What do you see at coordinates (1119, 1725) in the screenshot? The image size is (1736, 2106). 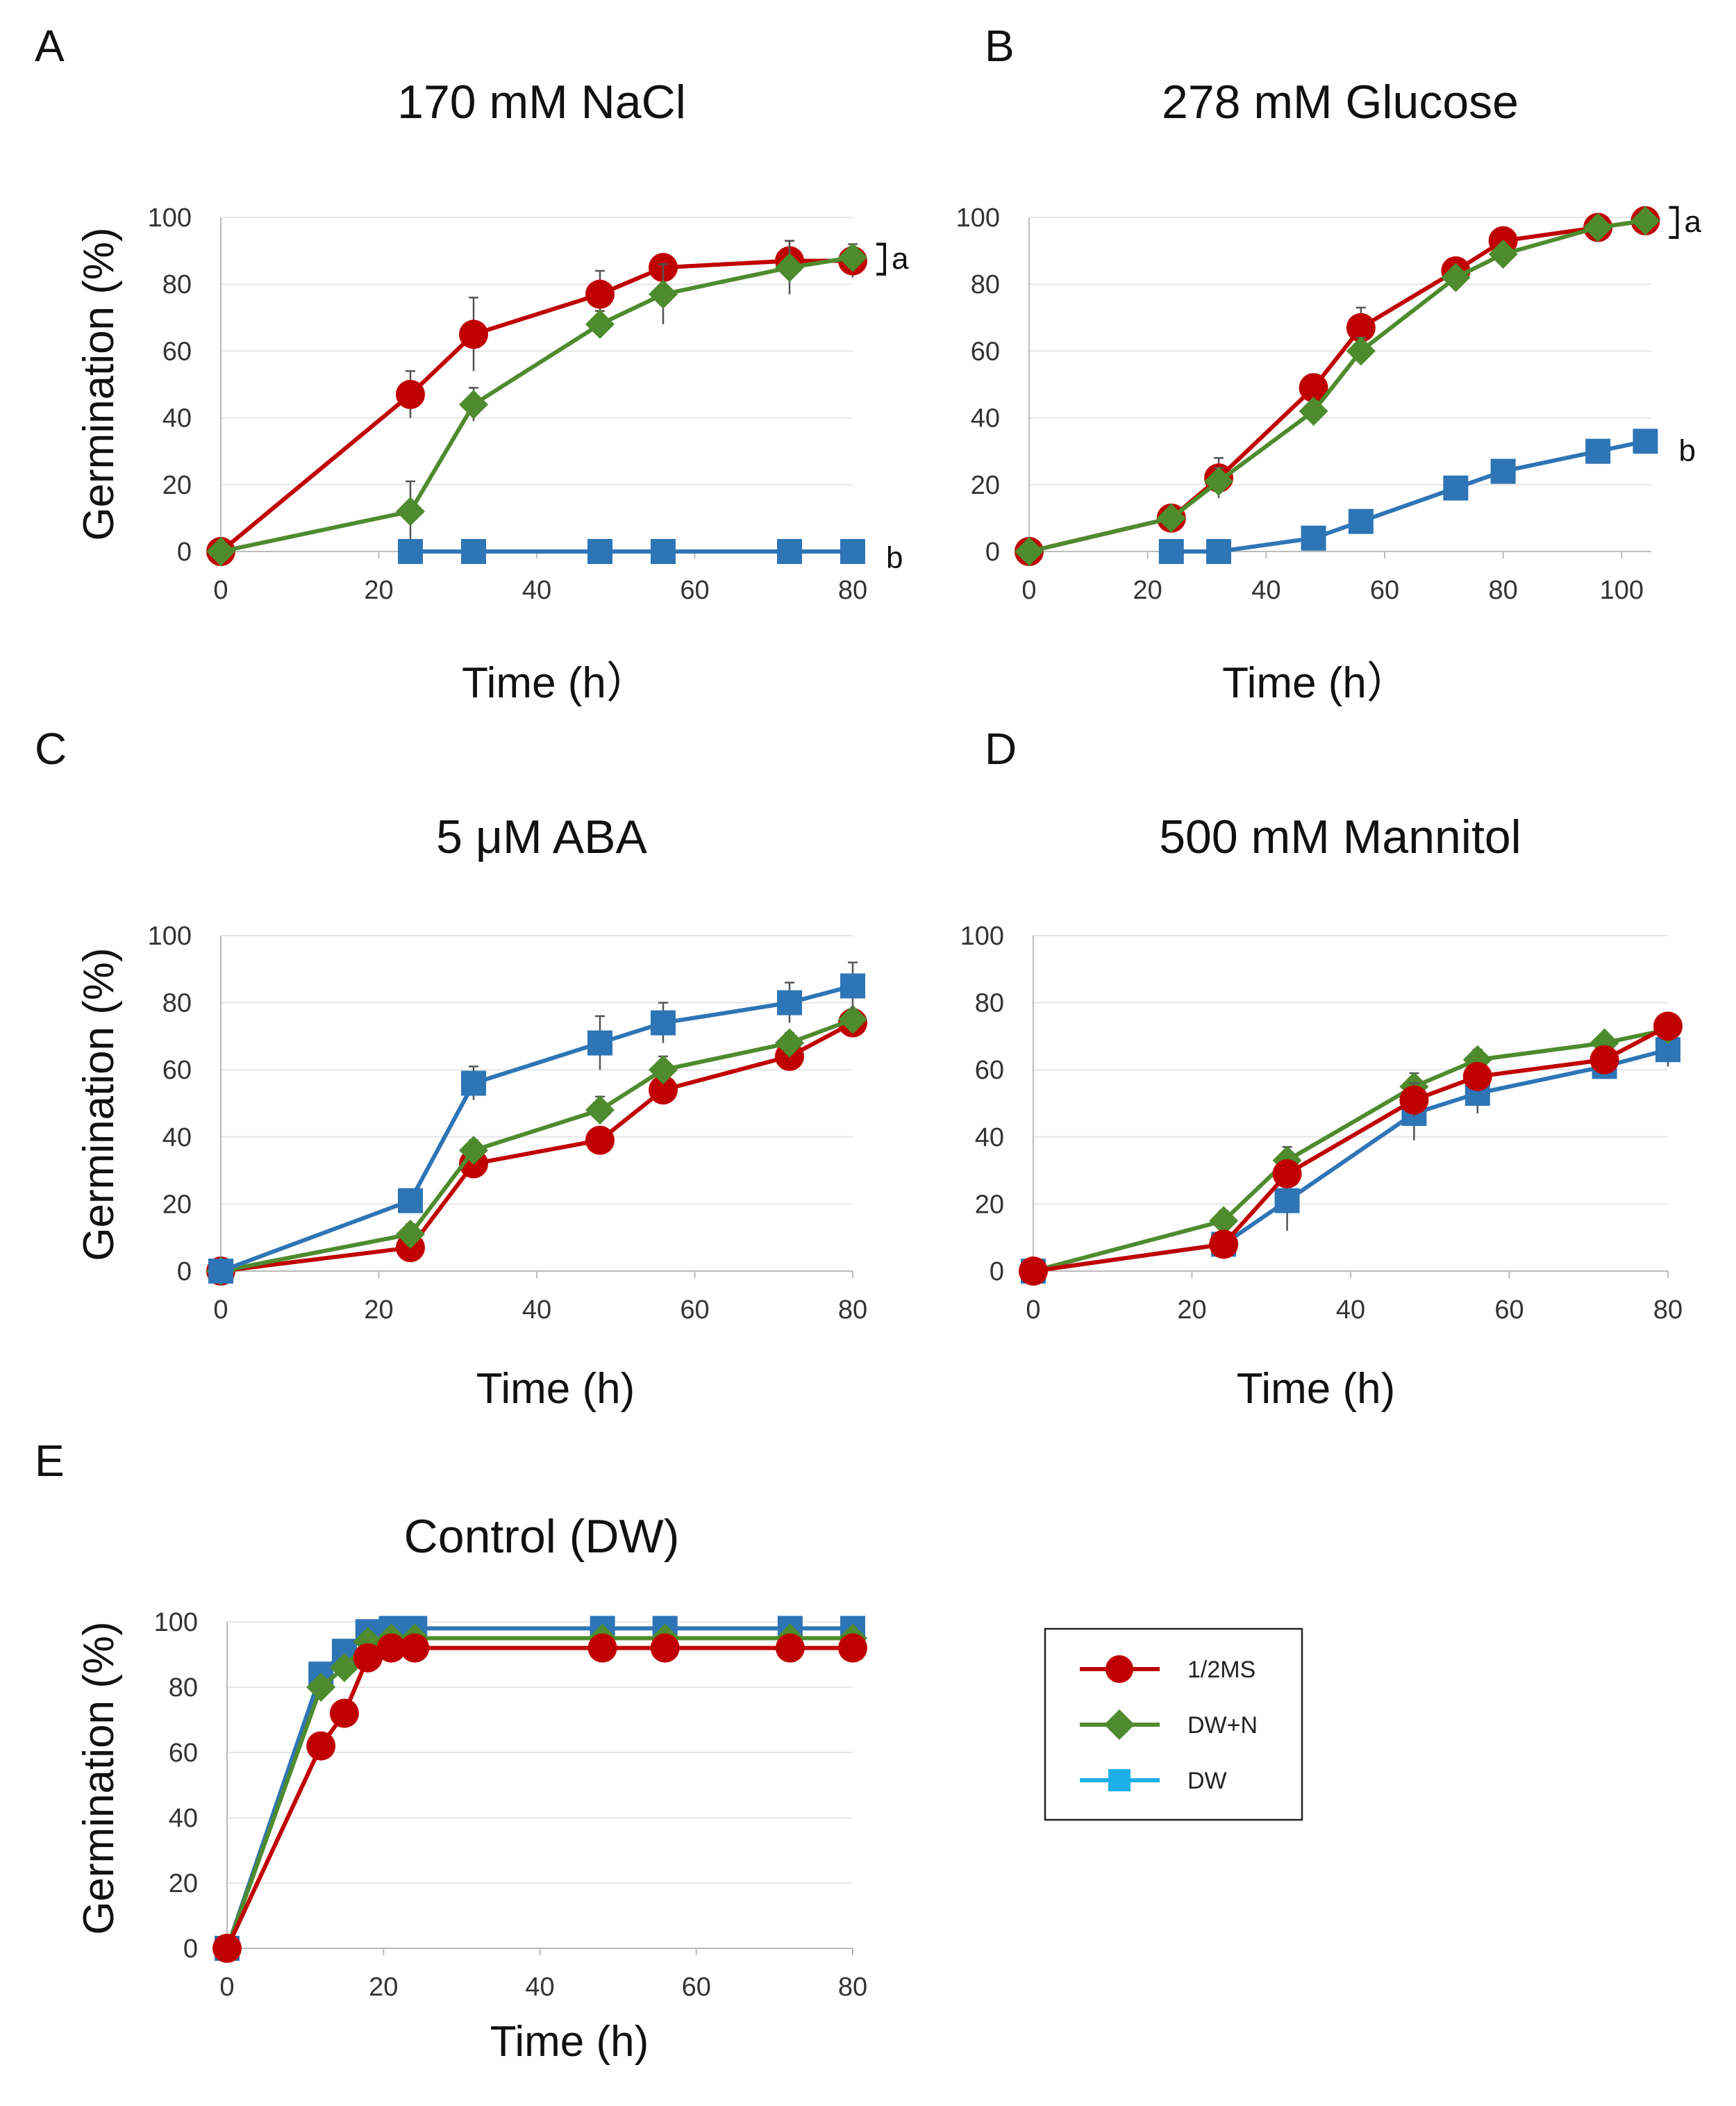 I see `legend-marker-dwn` at bounding box center [1119, 1725].